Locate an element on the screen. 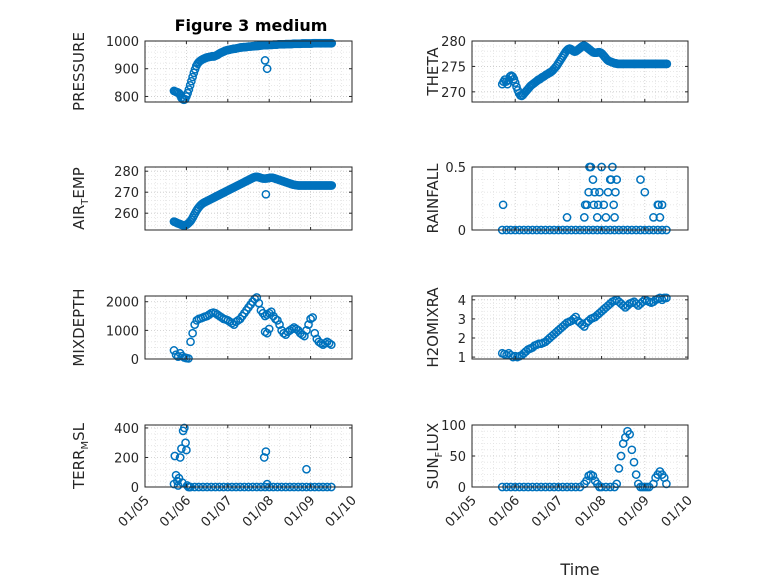 The width and height of the screenshot is (778, 583). figure-title: Figure 3 medium is located at coordinates (251, 25).